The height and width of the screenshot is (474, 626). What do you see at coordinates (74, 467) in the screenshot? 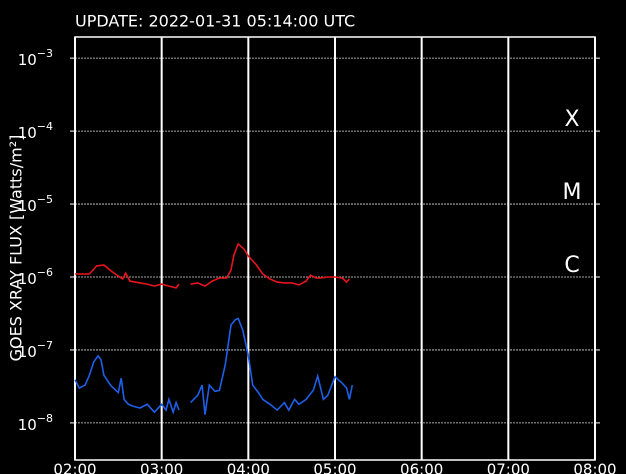
I see `x-tick-label: 02:00` at bounding box center [74, 467].